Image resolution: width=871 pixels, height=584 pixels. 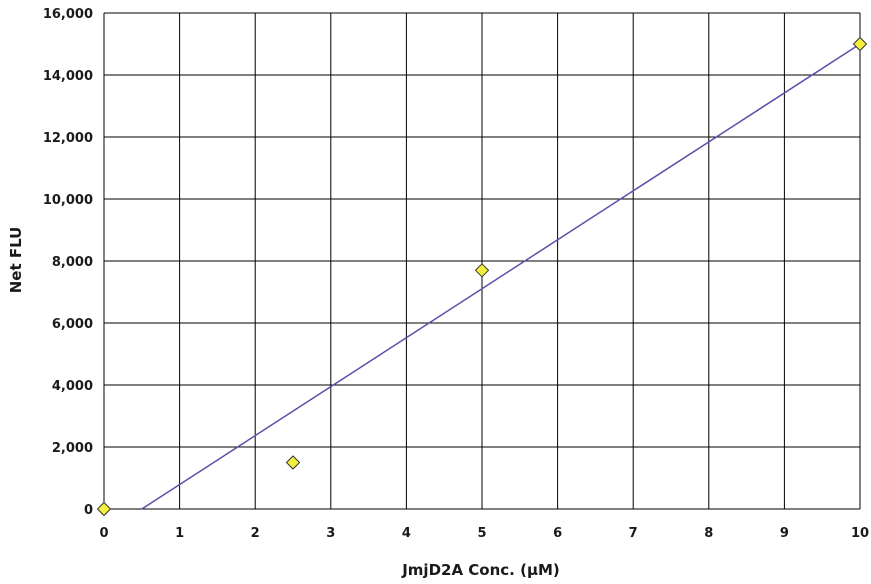 I want to click on y-tick-label: 10,000, so click(x=68, y=200).